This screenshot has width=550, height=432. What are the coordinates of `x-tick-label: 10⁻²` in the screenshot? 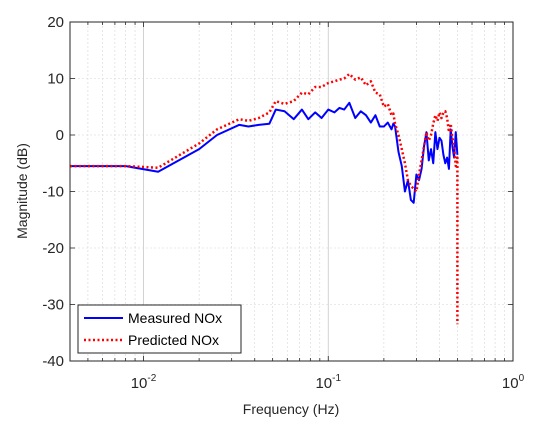 It's located at (144, 382).